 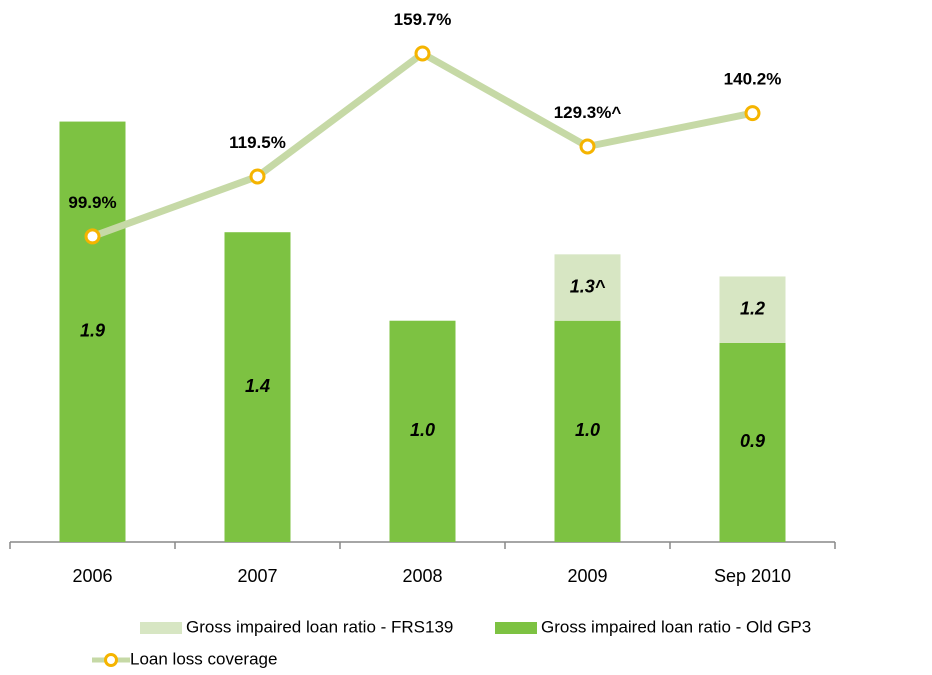 What do you see at coordinates (319, 626) in the screenshot?
I see `legend-label: Gross impaired loan ratio - FRS139` at bounding box center [319, 626].